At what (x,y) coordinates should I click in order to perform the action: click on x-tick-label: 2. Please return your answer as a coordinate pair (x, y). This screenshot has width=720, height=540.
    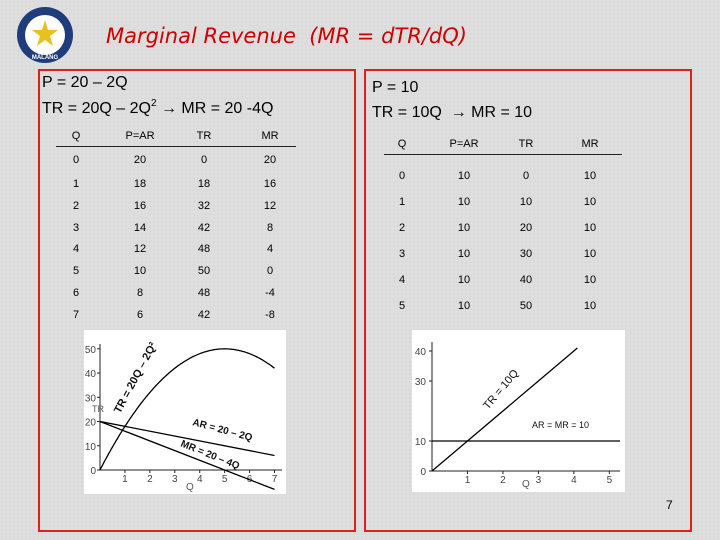
    Looking at the image, I should click on (150, 479).